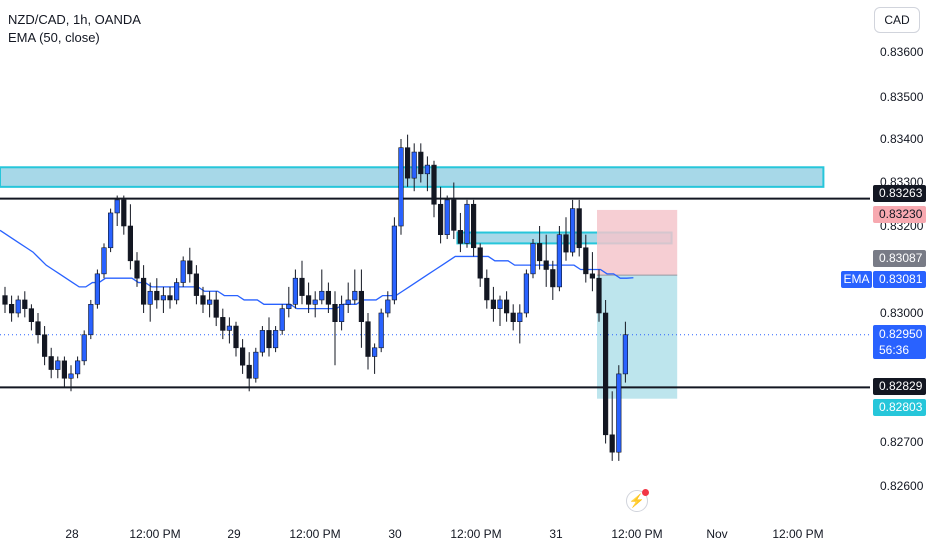 The height and width of the screenshot is (550, 932). Describe the element at coordinates (899, 342) in the screenshot. I see `last-price-tag: 0.82950 56:36` at that location.